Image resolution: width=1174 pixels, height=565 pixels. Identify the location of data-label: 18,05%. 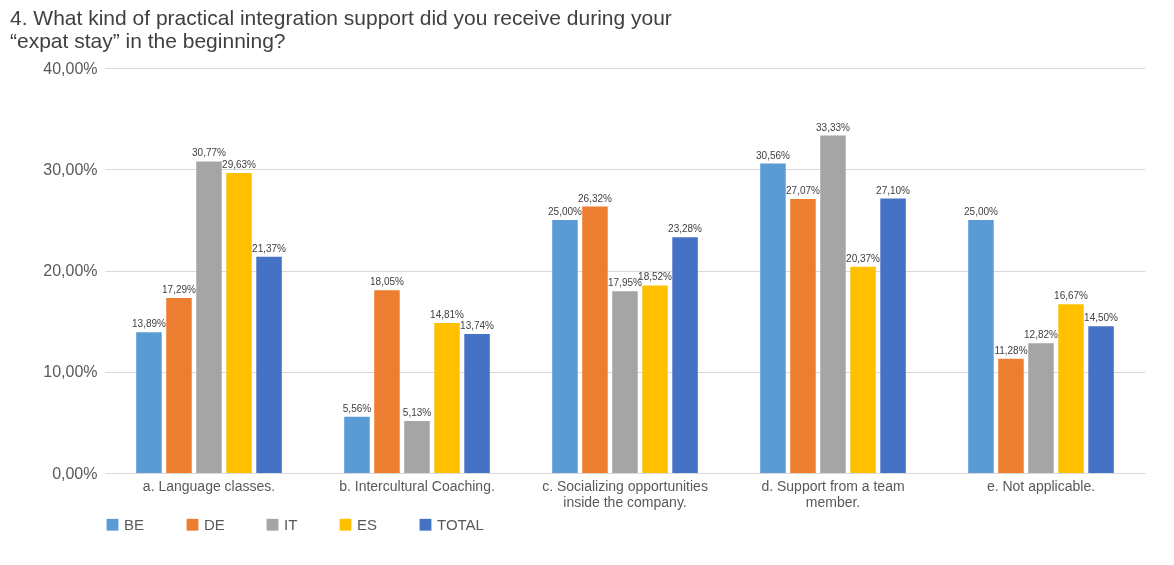
(387, 282).